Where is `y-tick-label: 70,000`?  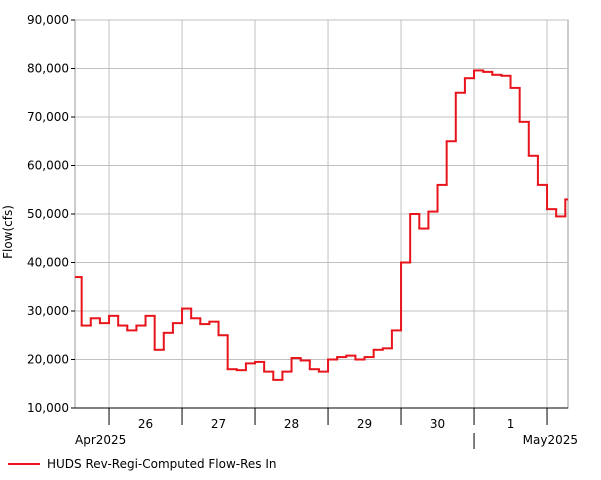
y-tick-label: 70,000 is located at coordinates (48, 117).